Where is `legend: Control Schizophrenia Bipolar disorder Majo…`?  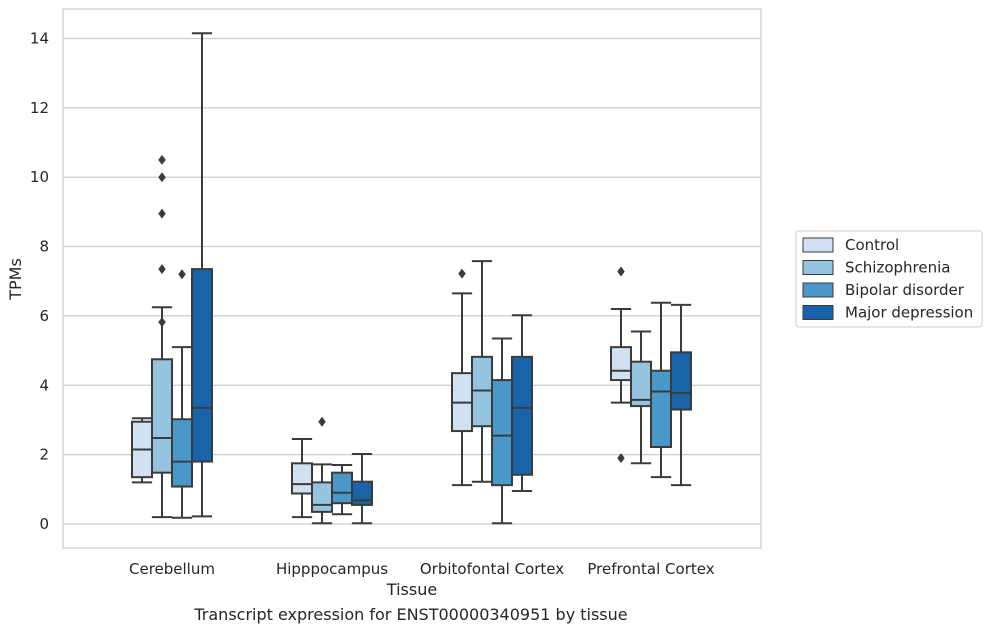 legend: Control Schizophrenia Bipolar disorder Majo… is located at coordinates (889, 279).